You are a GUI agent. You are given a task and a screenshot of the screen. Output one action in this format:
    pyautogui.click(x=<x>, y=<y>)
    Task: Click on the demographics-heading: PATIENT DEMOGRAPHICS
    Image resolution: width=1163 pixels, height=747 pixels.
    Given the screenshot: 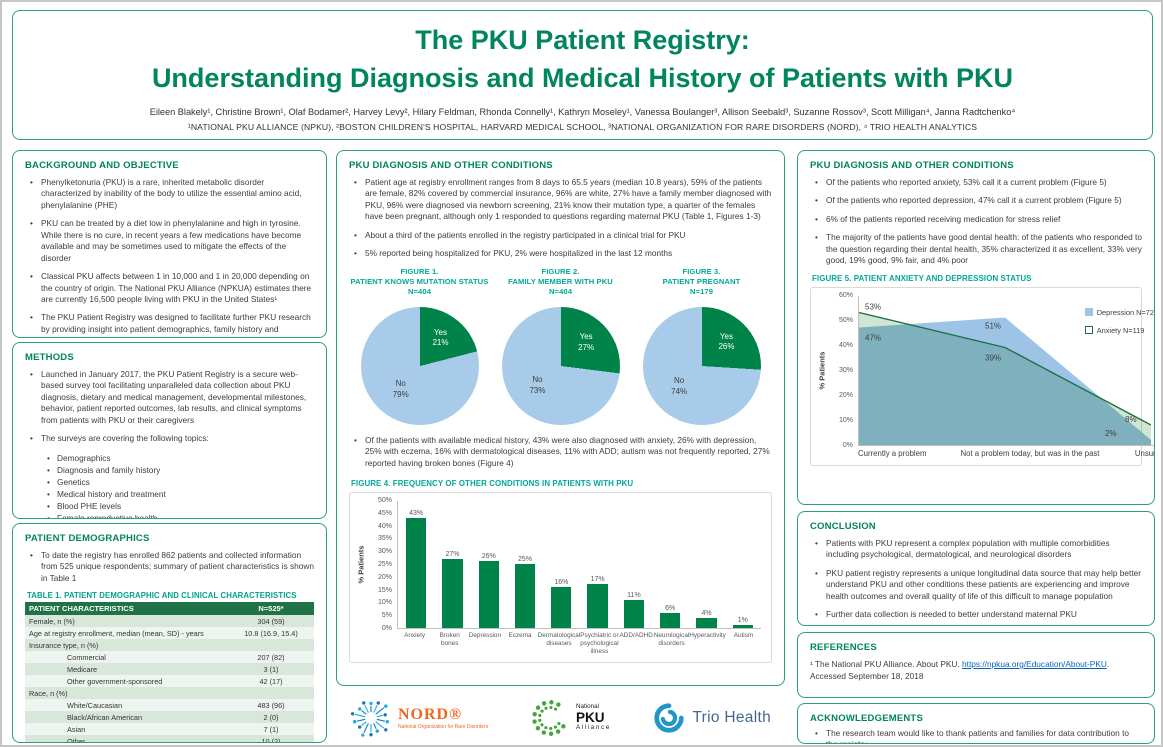 What is the action you would take?
    pyautogui.click(x=87, y=538)
    